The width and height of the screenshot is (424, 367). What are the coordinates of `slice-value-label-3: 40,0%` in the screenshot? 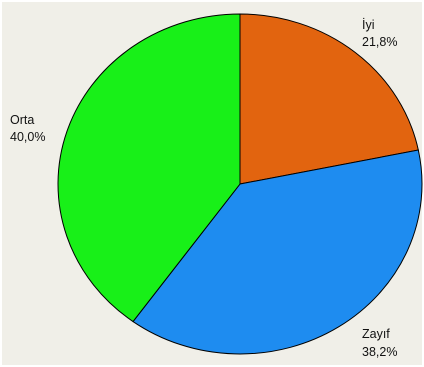 It's located at (27, 137).